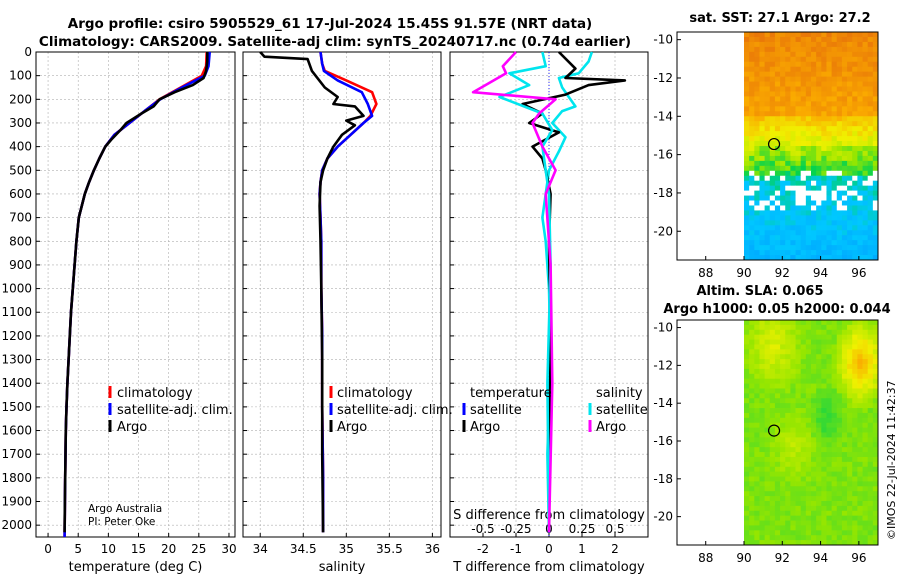  I want to click on x-tick-label: 96, so click(858, 273).